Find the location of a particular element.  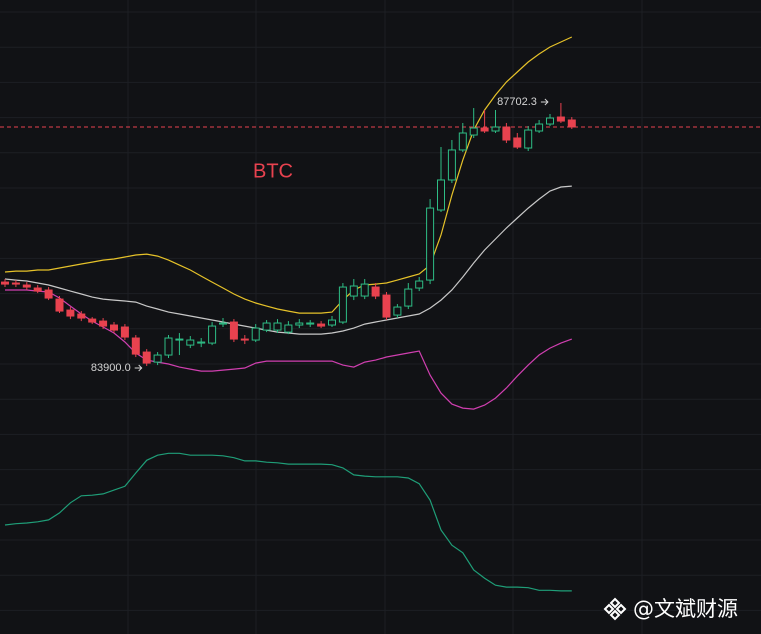

low-label: 83900.0 is located at coordinates (111, 368).